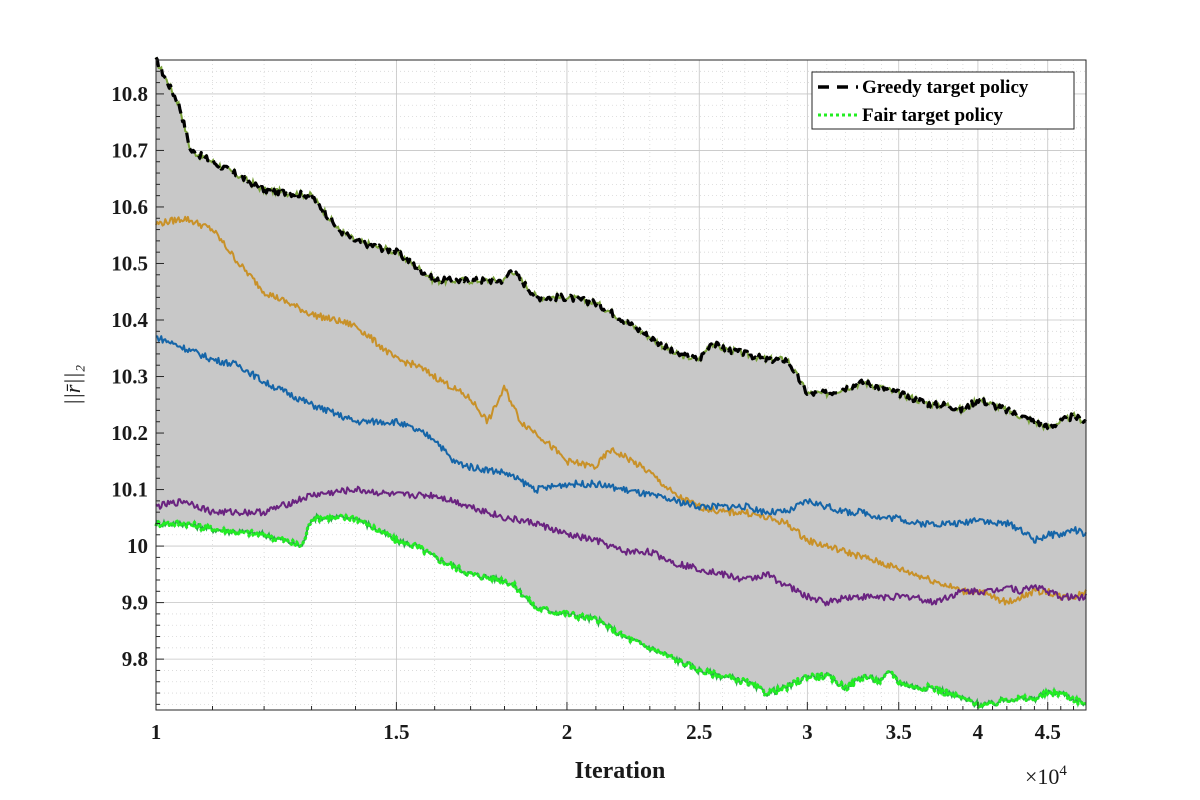 The height and width of the screenshot is (800, 1200). I want to click on x-tick-label: 3, so click(807, 732).